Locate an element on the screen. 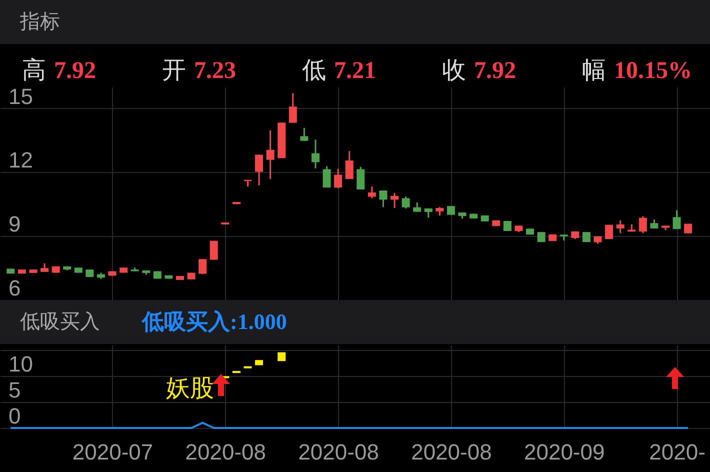 The height and width of the screenshot is (472, 710). y-tick-label: 15 is located at coordinates (20, 96).